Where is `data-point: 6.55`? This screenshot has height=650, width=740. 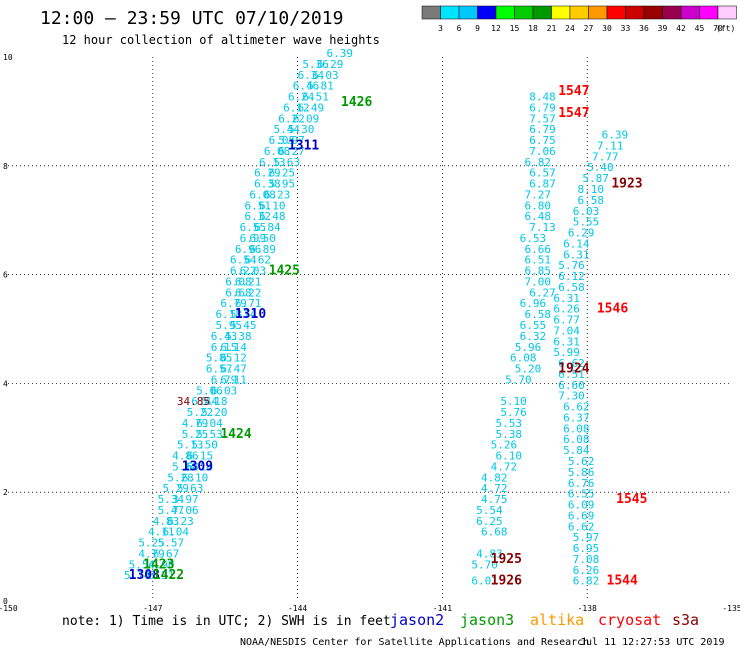
data-point: 6.55 is located at coordinates (533, 325).